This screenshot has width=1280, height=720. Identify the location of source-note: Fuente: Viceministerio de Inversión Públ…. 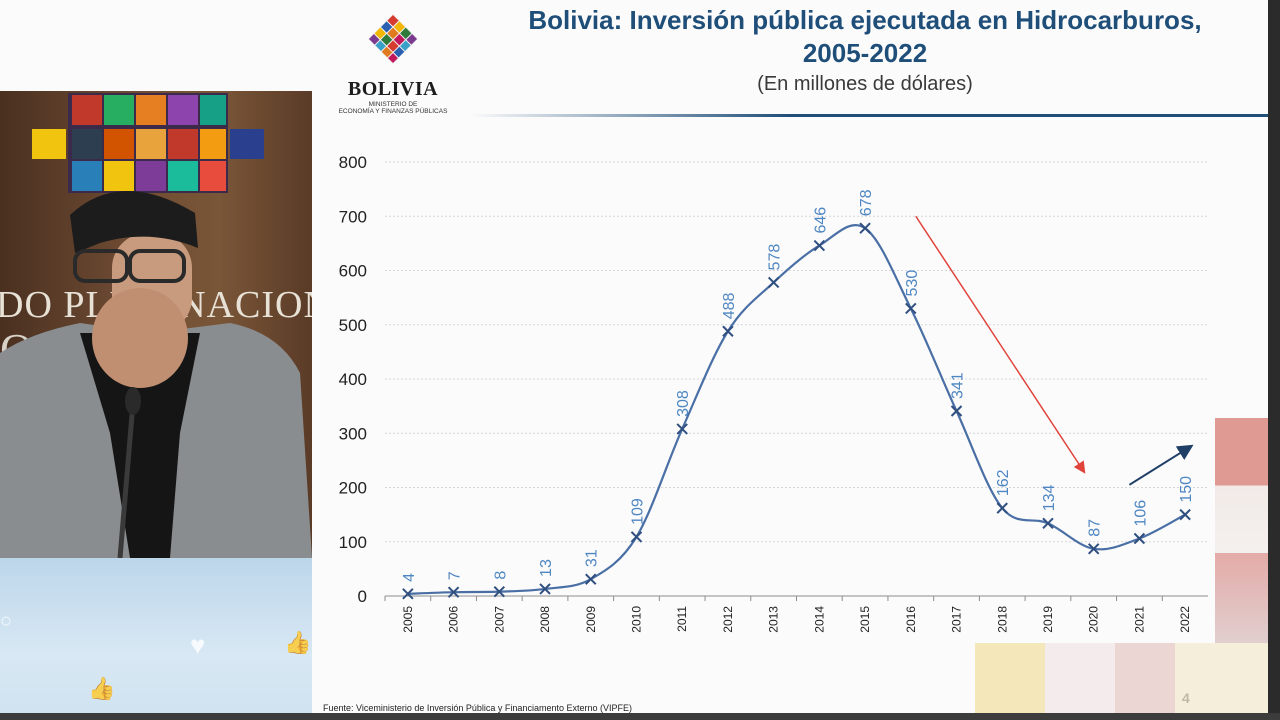
(477, 708).